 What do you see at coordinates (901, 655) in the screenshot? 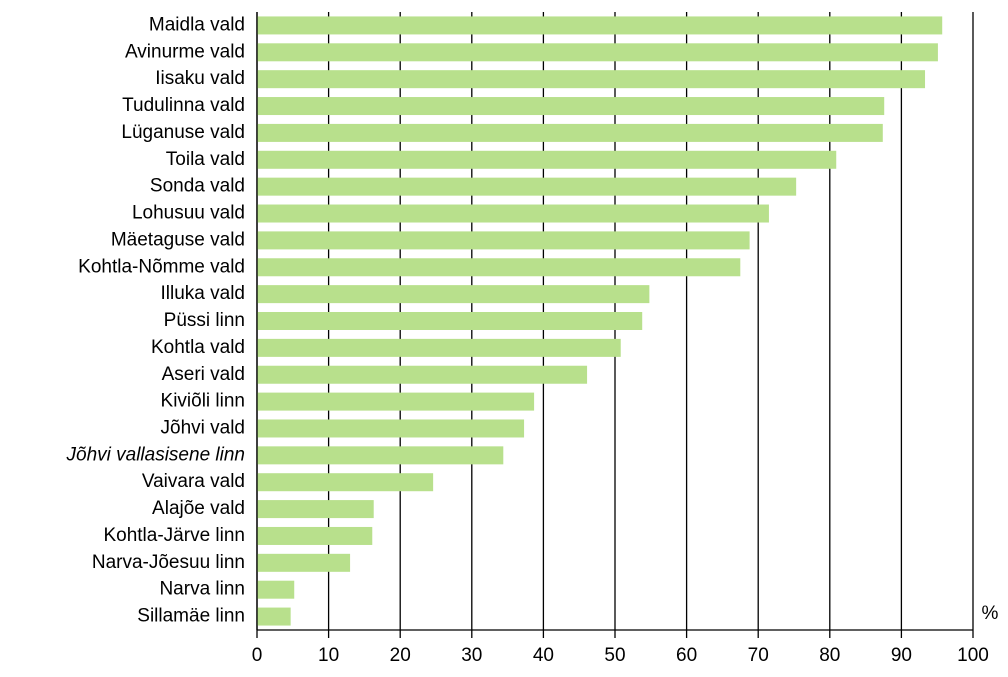
I see `x-tick-label: 90` at bounding box center [901, 655].